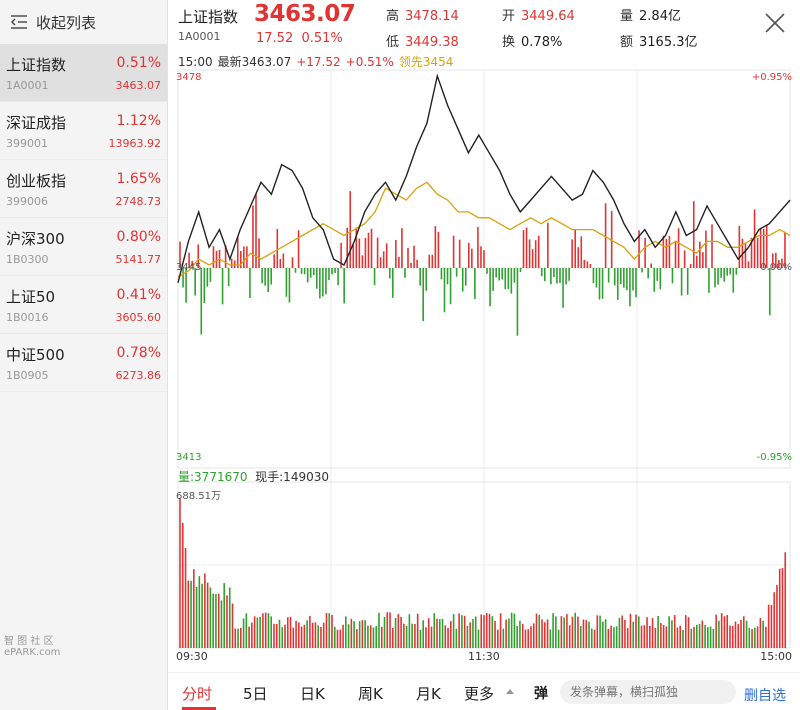 The width and height of the screenshot is (800, 710). Describe the element at coordinates (138, 375) in the screenshot. I see `index-list-price: 6273.86` at that location.